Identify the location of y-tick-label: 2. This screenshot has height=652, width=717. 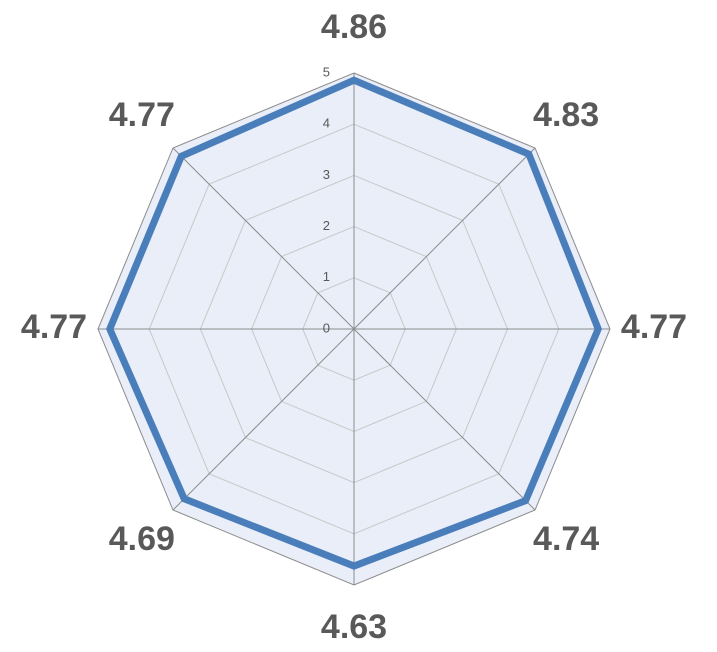
(326, 225).